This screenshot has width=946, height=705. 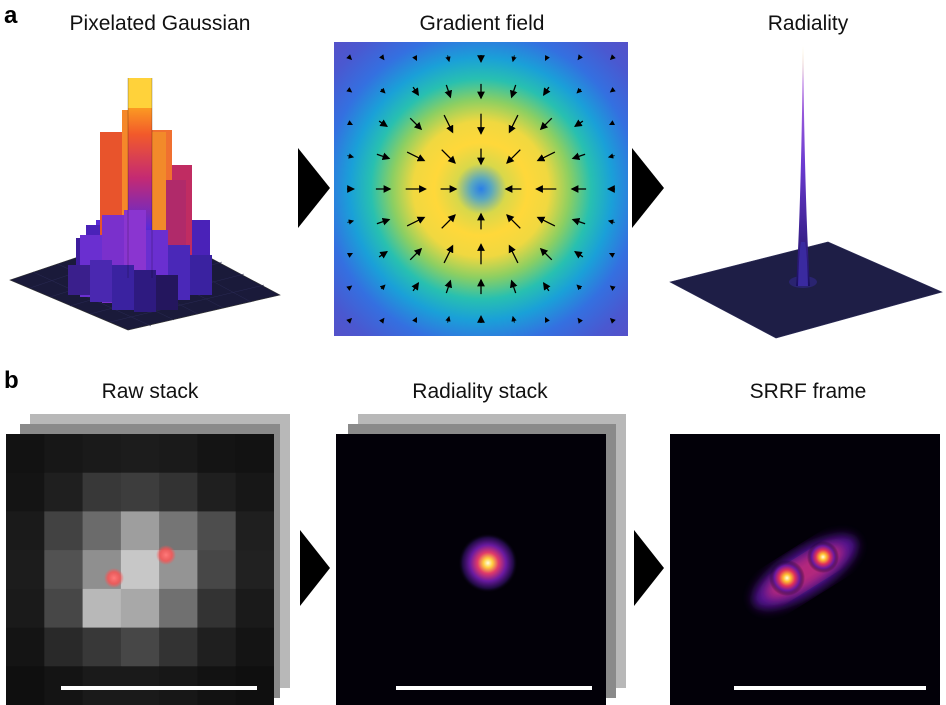 I want to click on gradient-field-plot, so click(x=481, y=189).